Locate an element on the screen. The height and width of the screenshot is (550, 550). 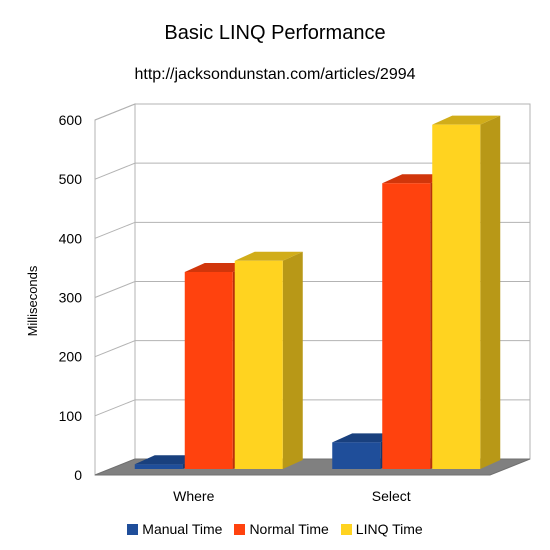
y-tick-label: 300 is located at coordinates (71, 298).